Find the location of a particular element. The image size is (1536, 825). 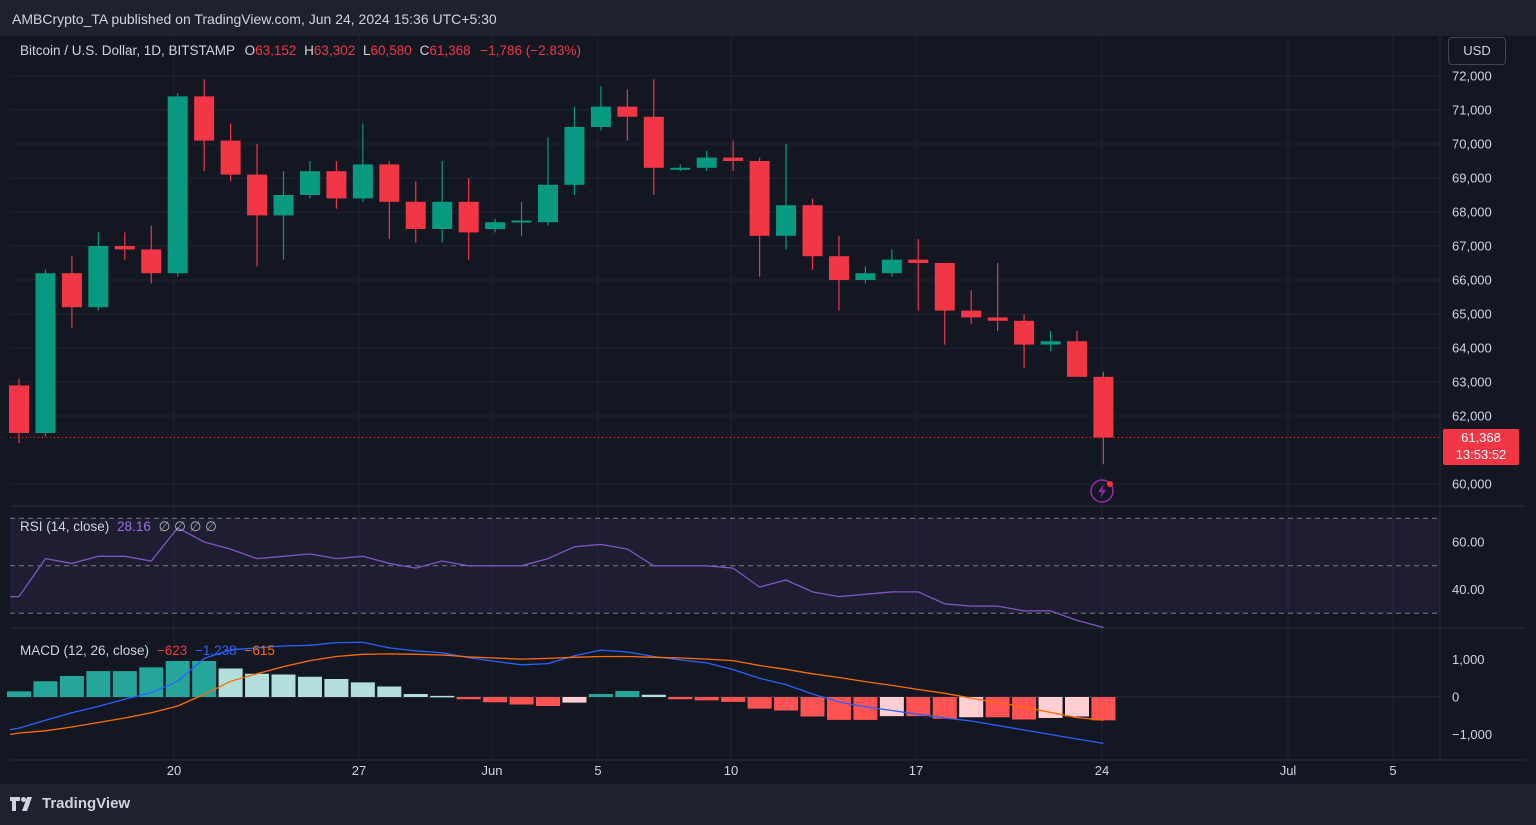

high-label: H is located at coordinates (309, 50).